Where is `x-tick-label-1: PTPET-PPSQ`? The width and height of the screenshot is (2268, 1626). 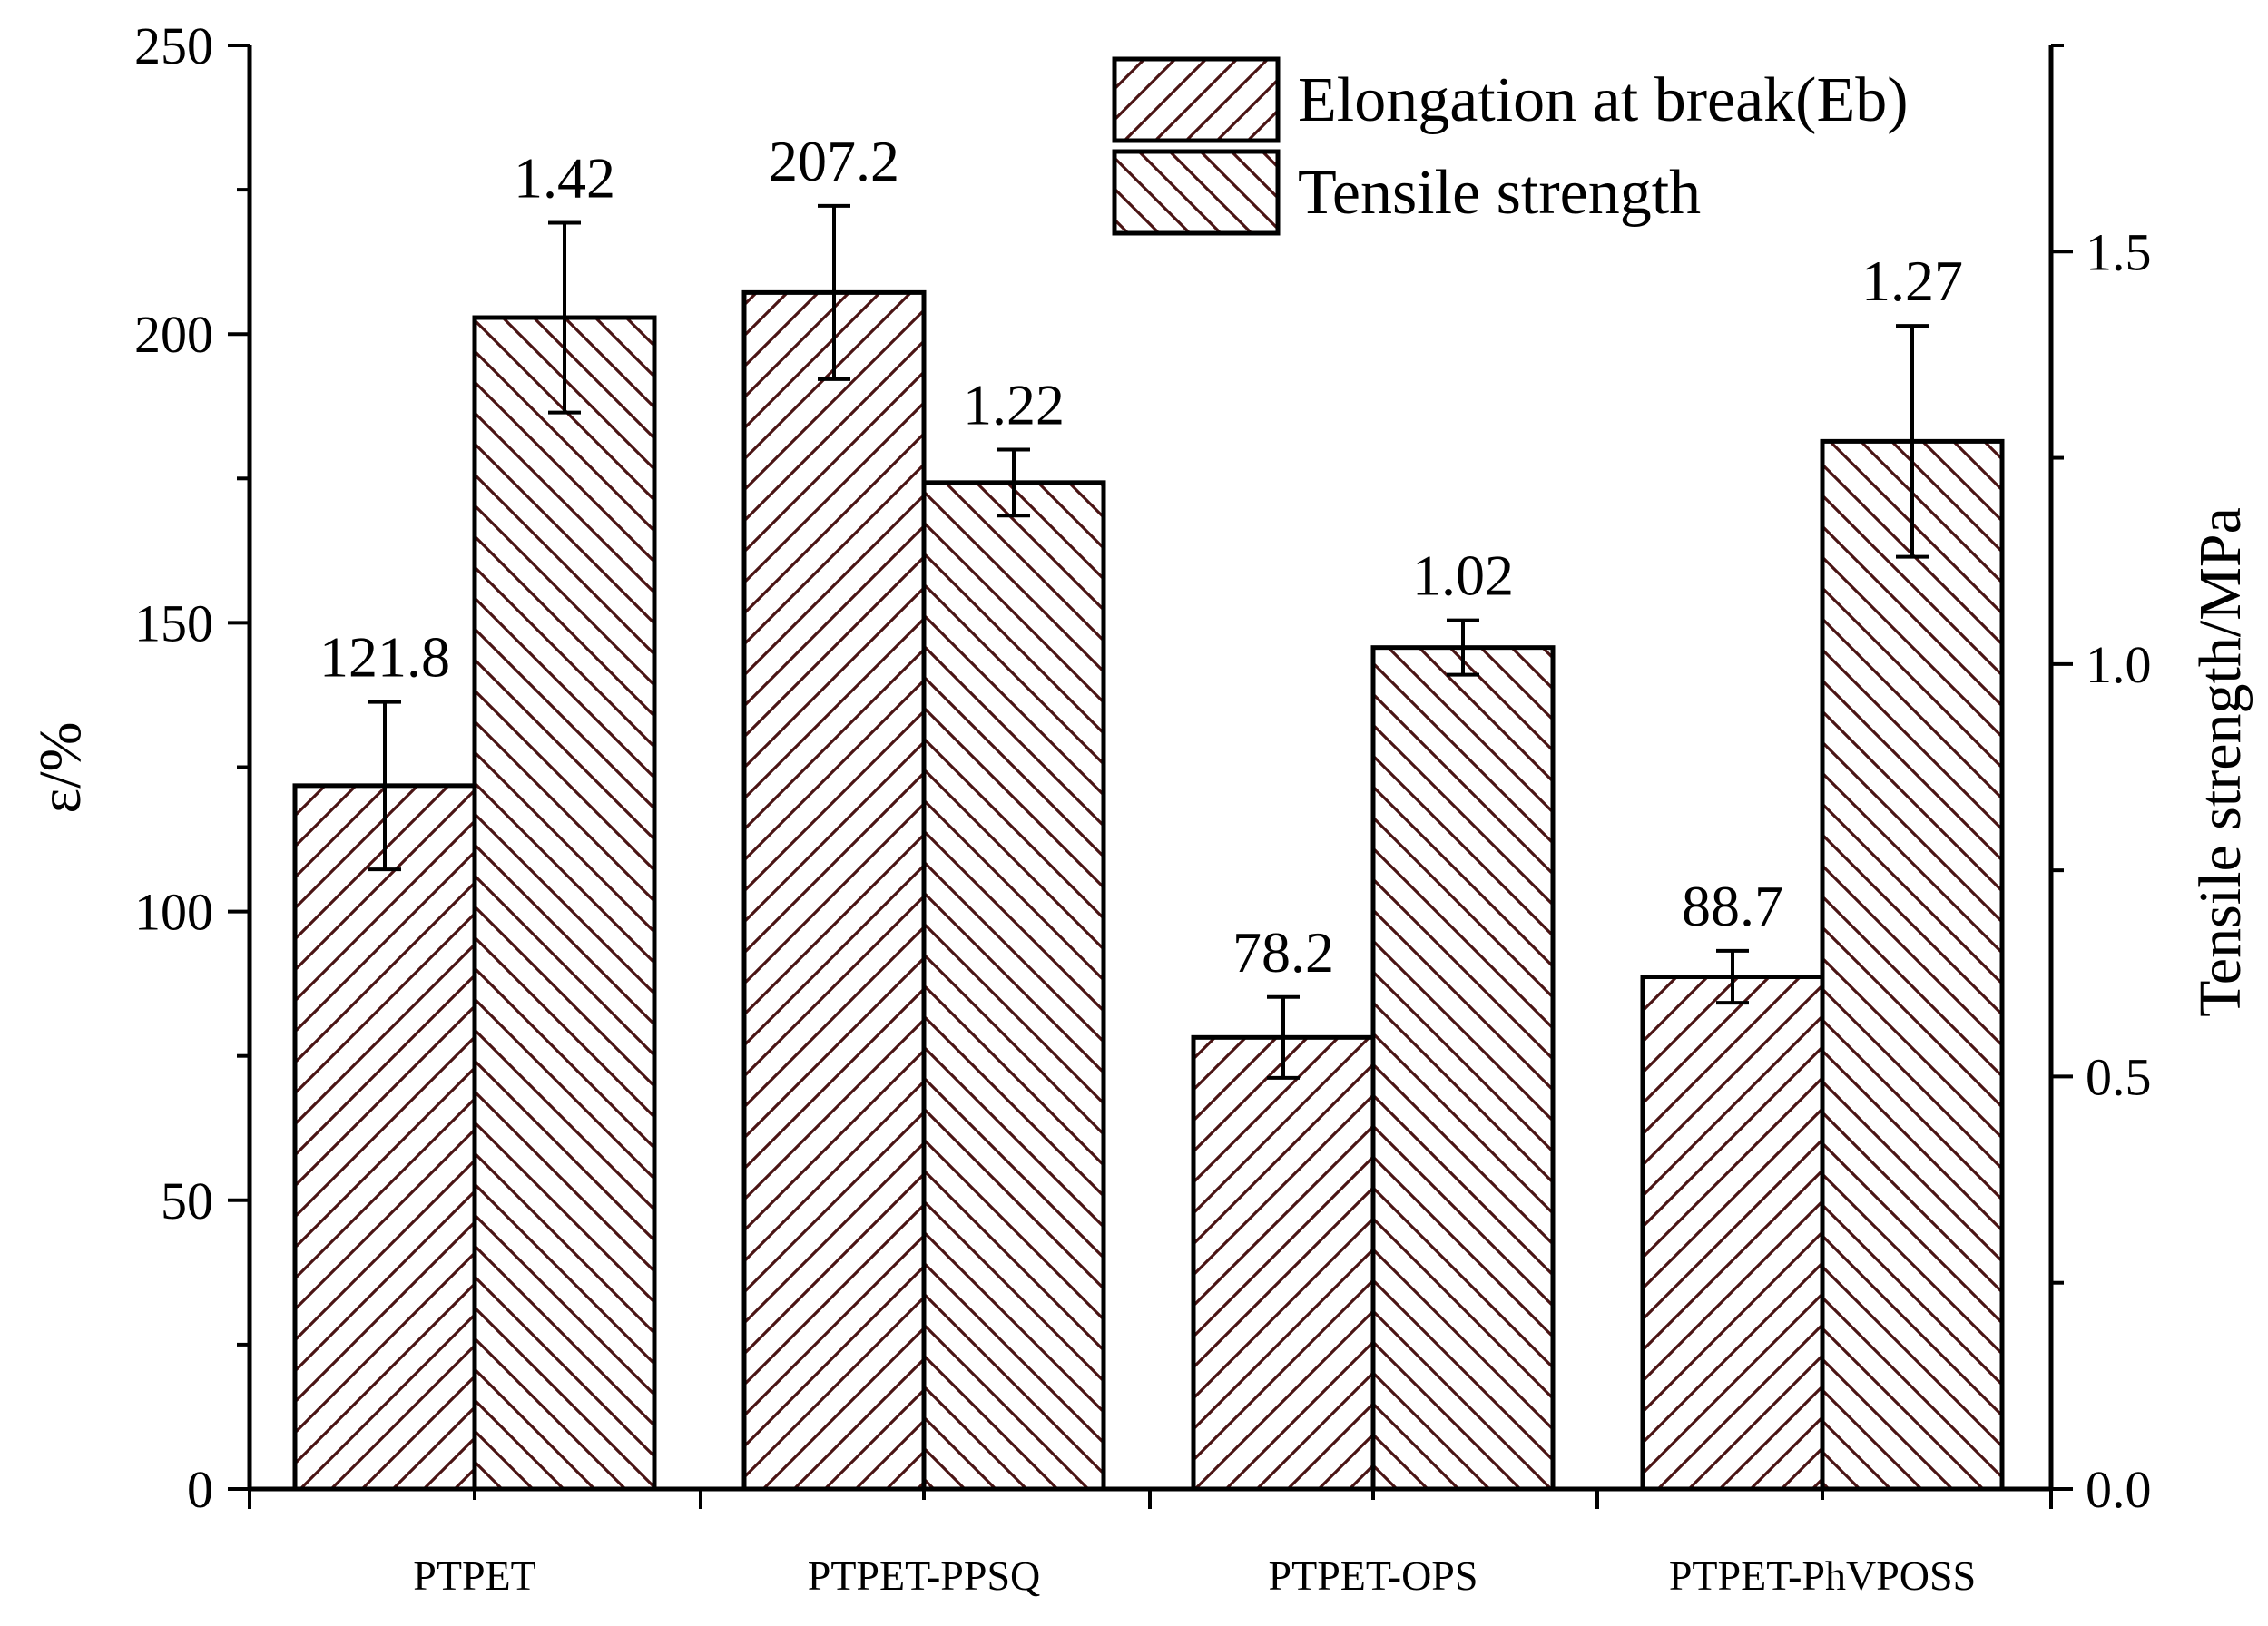 x-tick-label-1: PTPET-PPSQ is located at coordinates (924, 1576).